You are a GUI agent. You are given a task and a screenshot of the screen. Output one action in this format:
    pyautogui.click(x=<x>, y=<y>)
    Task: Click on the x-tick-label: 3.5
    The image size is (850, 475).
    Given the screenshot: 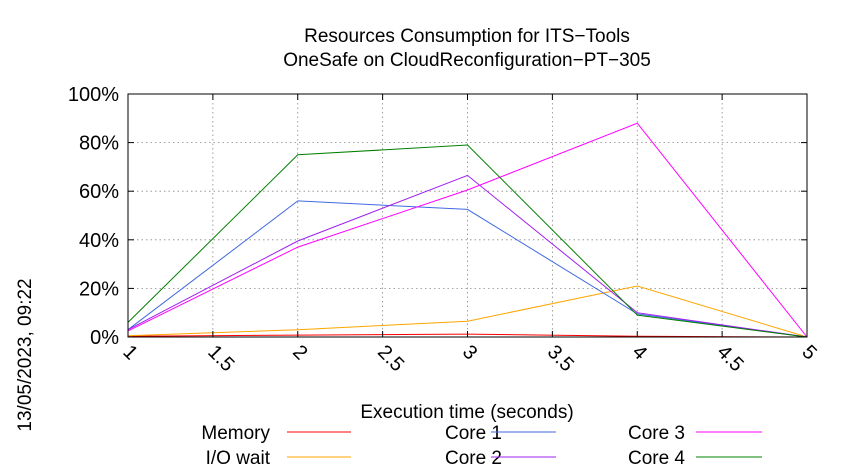 What is the action you would take?
    pyautogui.click(x=560, y=358)
    